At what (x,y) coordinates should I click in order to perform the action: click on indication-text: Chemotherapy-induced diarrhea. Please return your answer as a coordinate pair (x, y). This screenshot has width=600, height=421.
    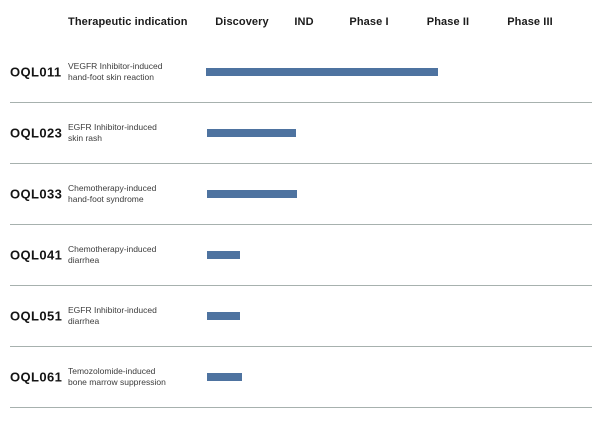
    Looking at the image, I should click on (112, 254).